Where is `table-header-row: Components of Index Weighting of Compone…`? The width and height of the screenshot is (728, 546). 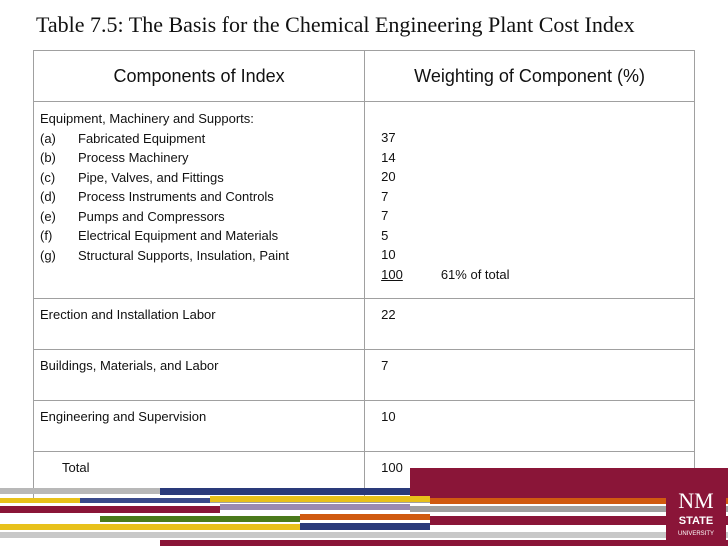
table-header-row: Components of Index Weighting of Compone… is located at coordinates (363, 76).